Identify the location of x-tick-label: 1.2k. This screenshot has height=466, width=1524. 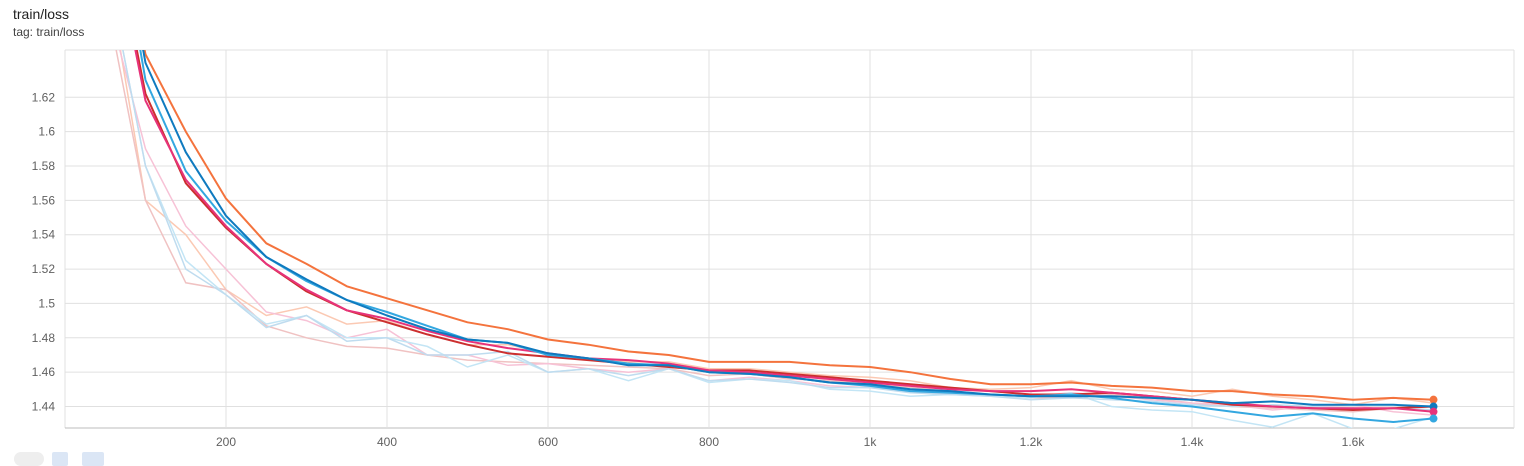
(1032, 442).